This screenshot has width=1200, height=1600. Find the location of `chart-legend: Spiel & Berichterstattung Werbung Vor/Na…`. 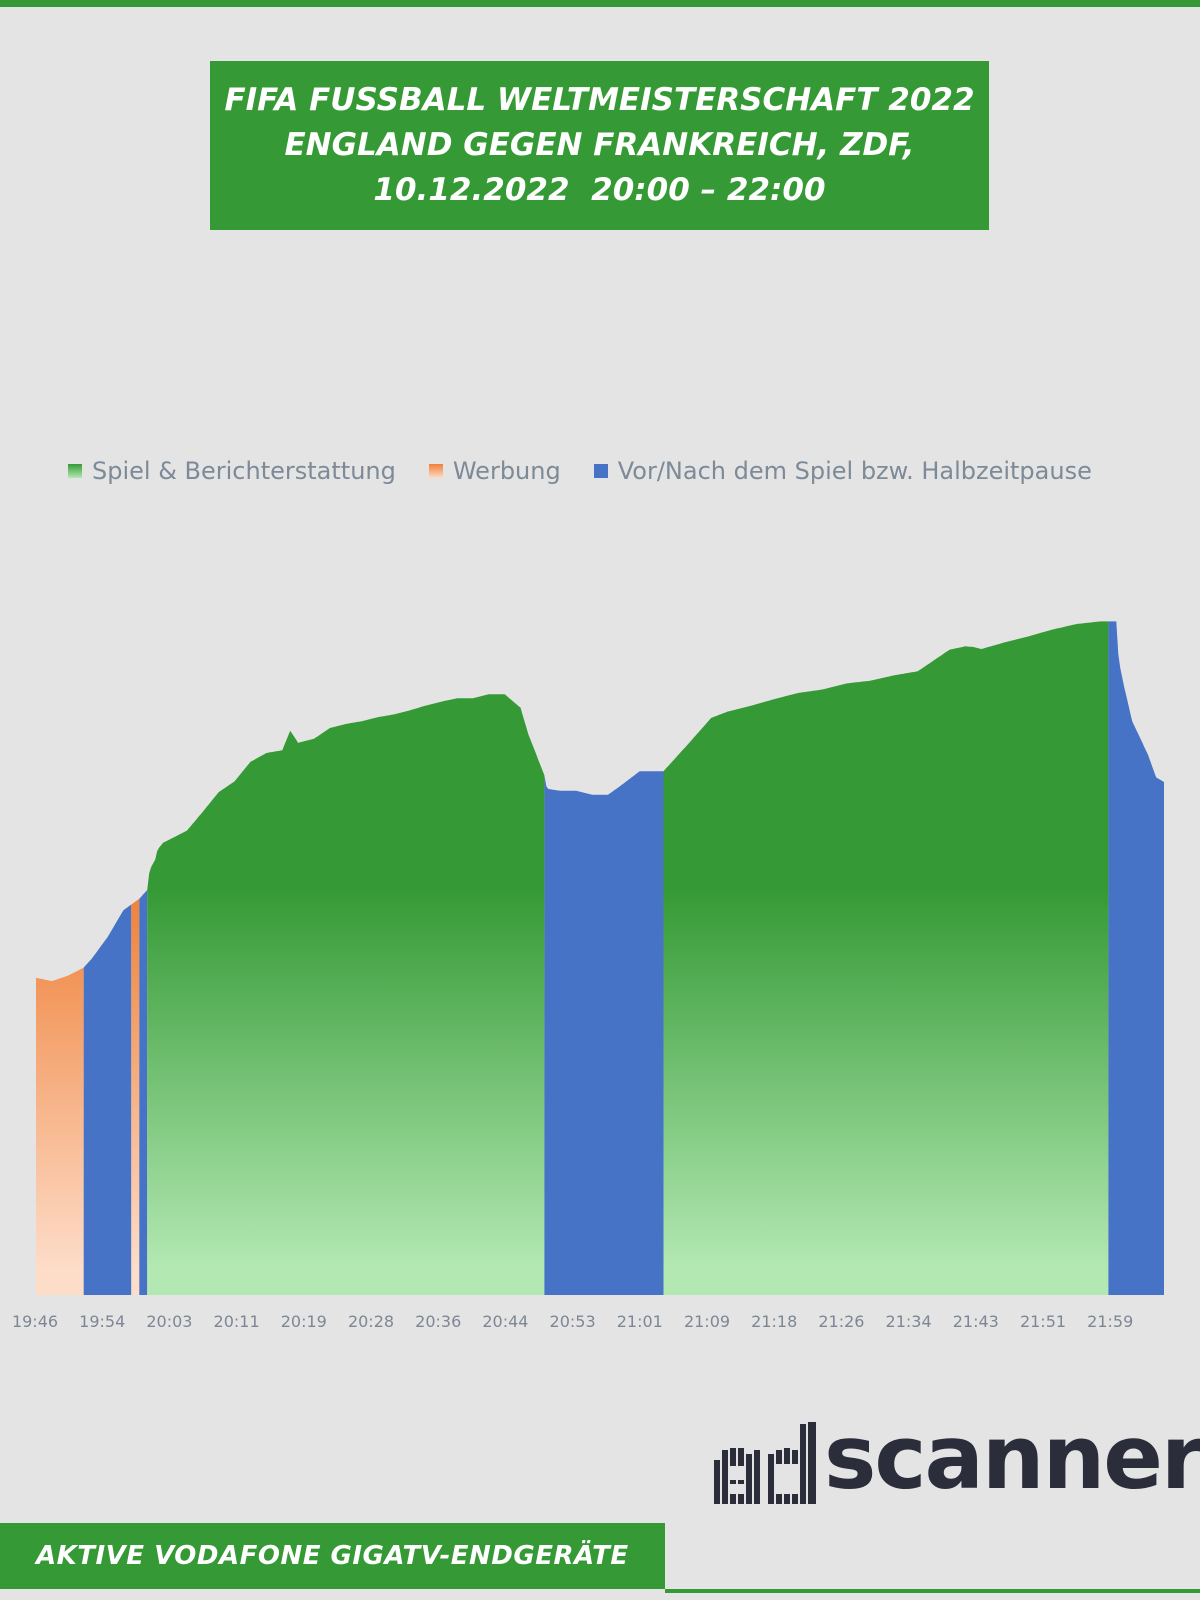

chart-legend: Spiel & Berichterstattung Werbung Vor/Na… is located at coordinates (596, 471).